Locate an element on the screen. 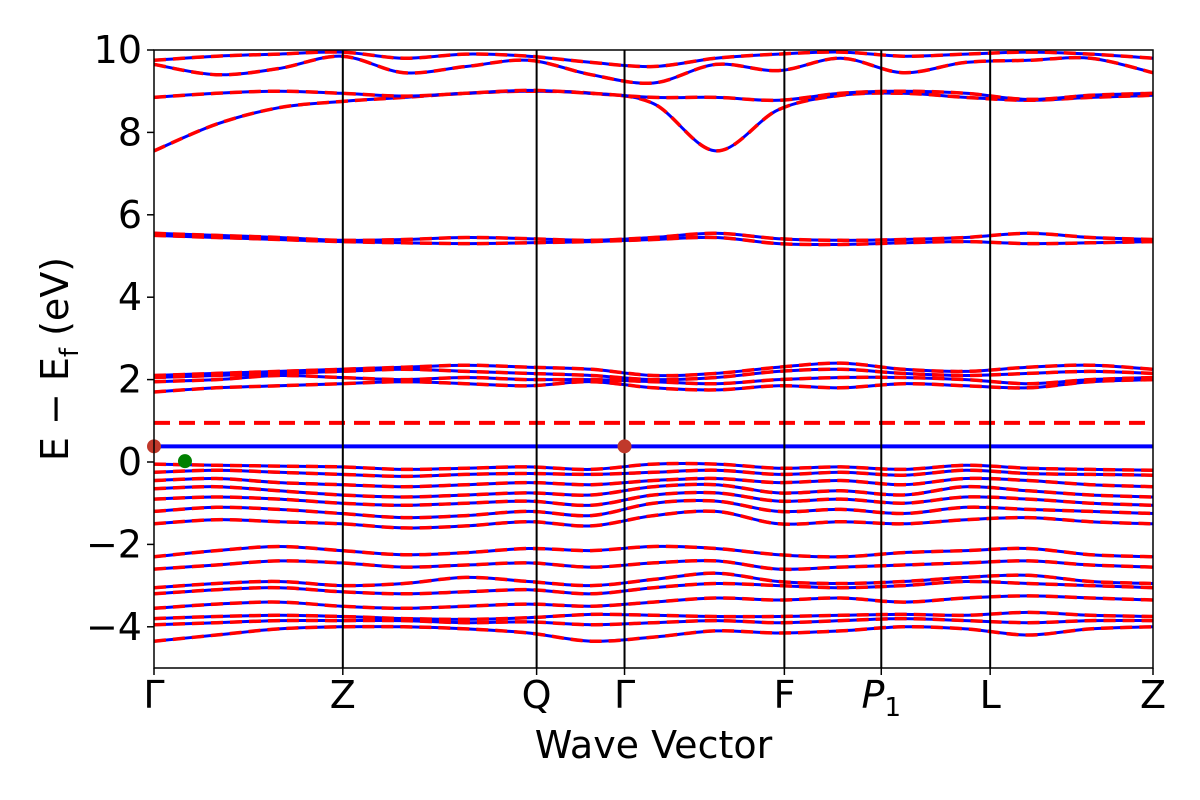  band-8-spin-down is located at coordinates (653, 519).